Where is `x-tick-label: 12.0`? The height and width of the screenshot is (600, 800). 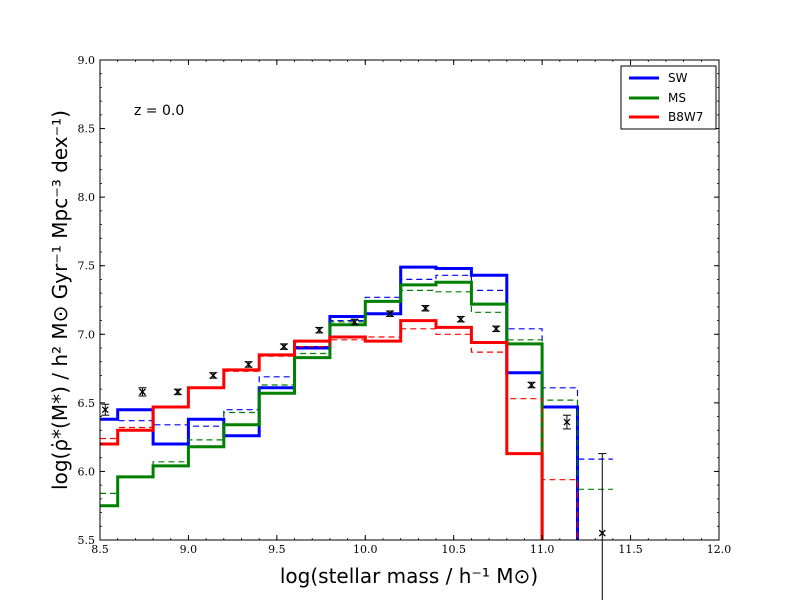
x-tick-label: 12.0 is located at coordinates (719, 549).